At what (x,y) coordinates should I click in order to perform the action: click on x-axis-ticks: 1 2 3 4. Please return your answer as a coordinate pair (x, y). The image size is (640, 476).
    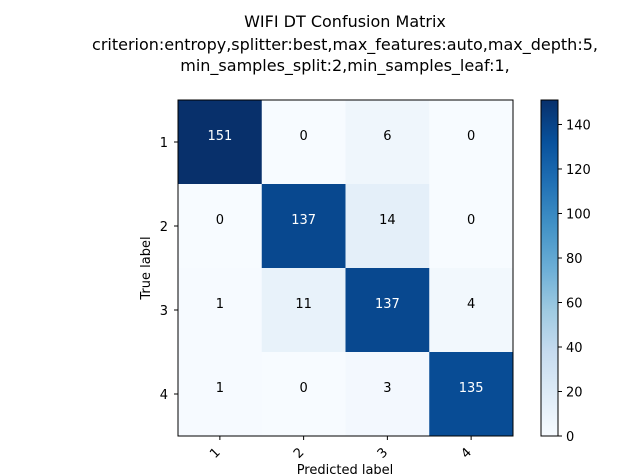
    Looking at the image, I should click on (341, 449).